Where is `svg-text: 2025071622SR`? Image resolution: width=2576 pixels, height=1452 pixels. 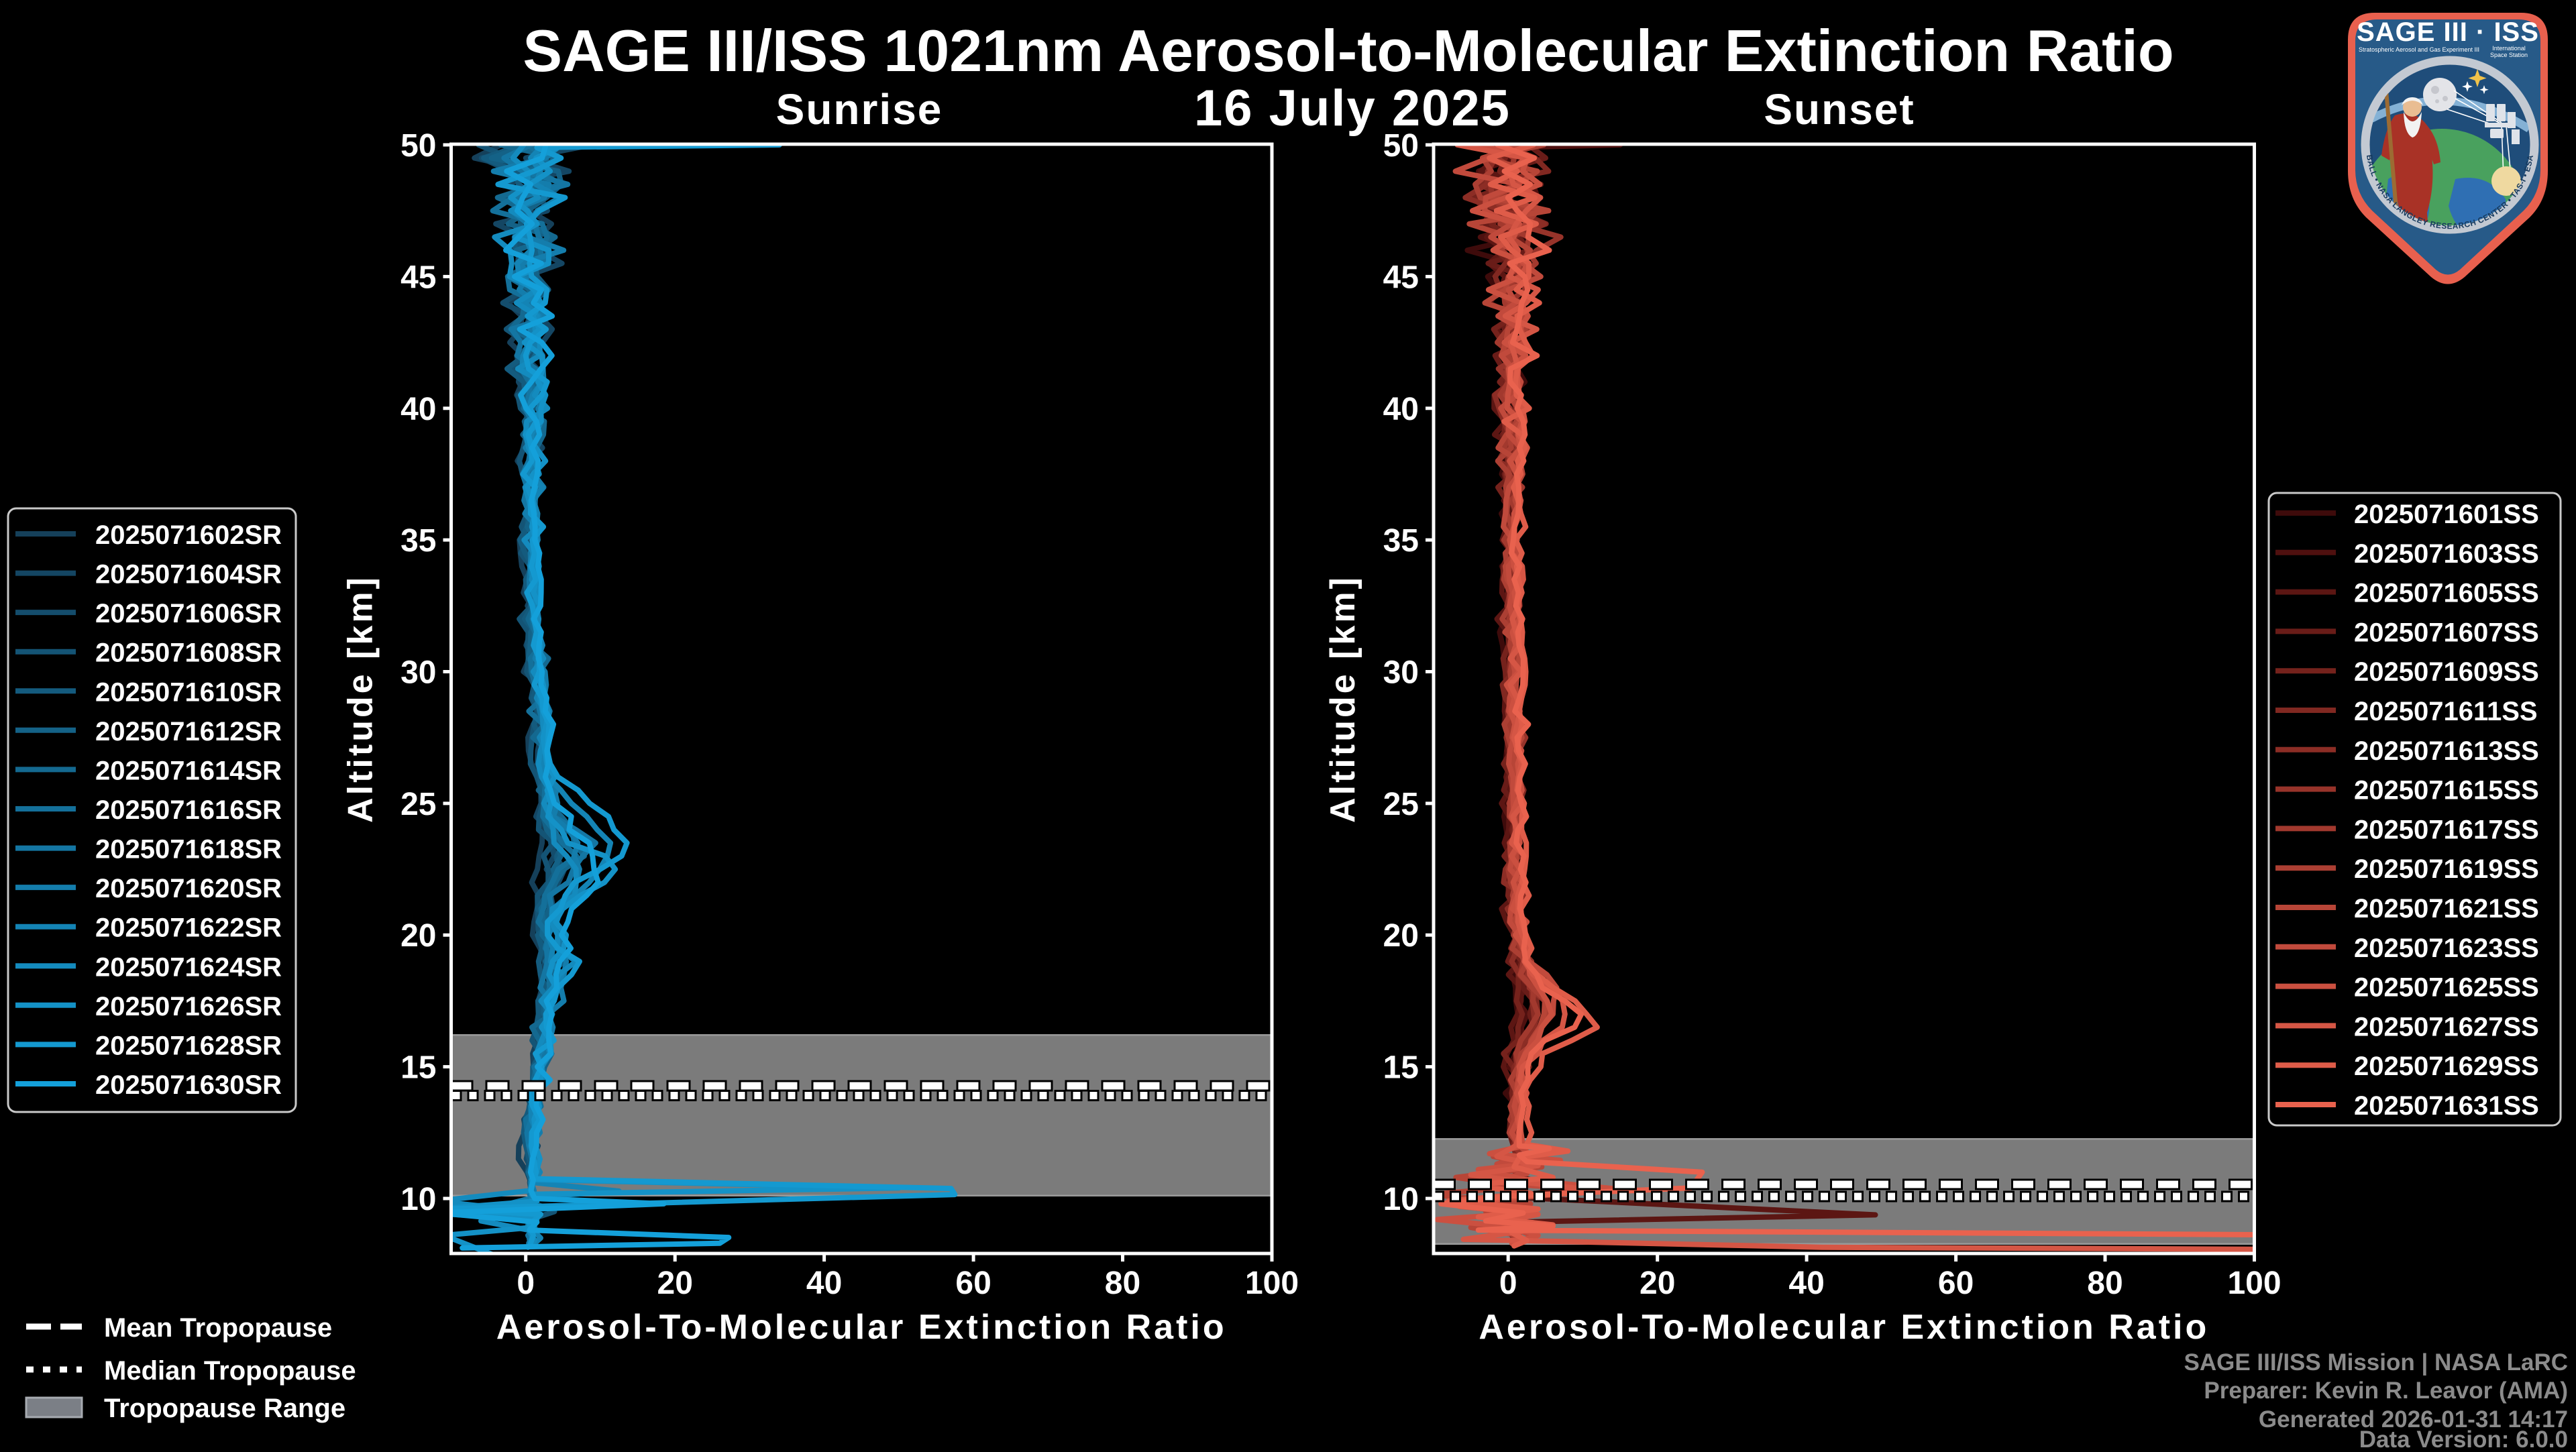
svg-text: 2025071622SR is located at coordinates (188, 928).